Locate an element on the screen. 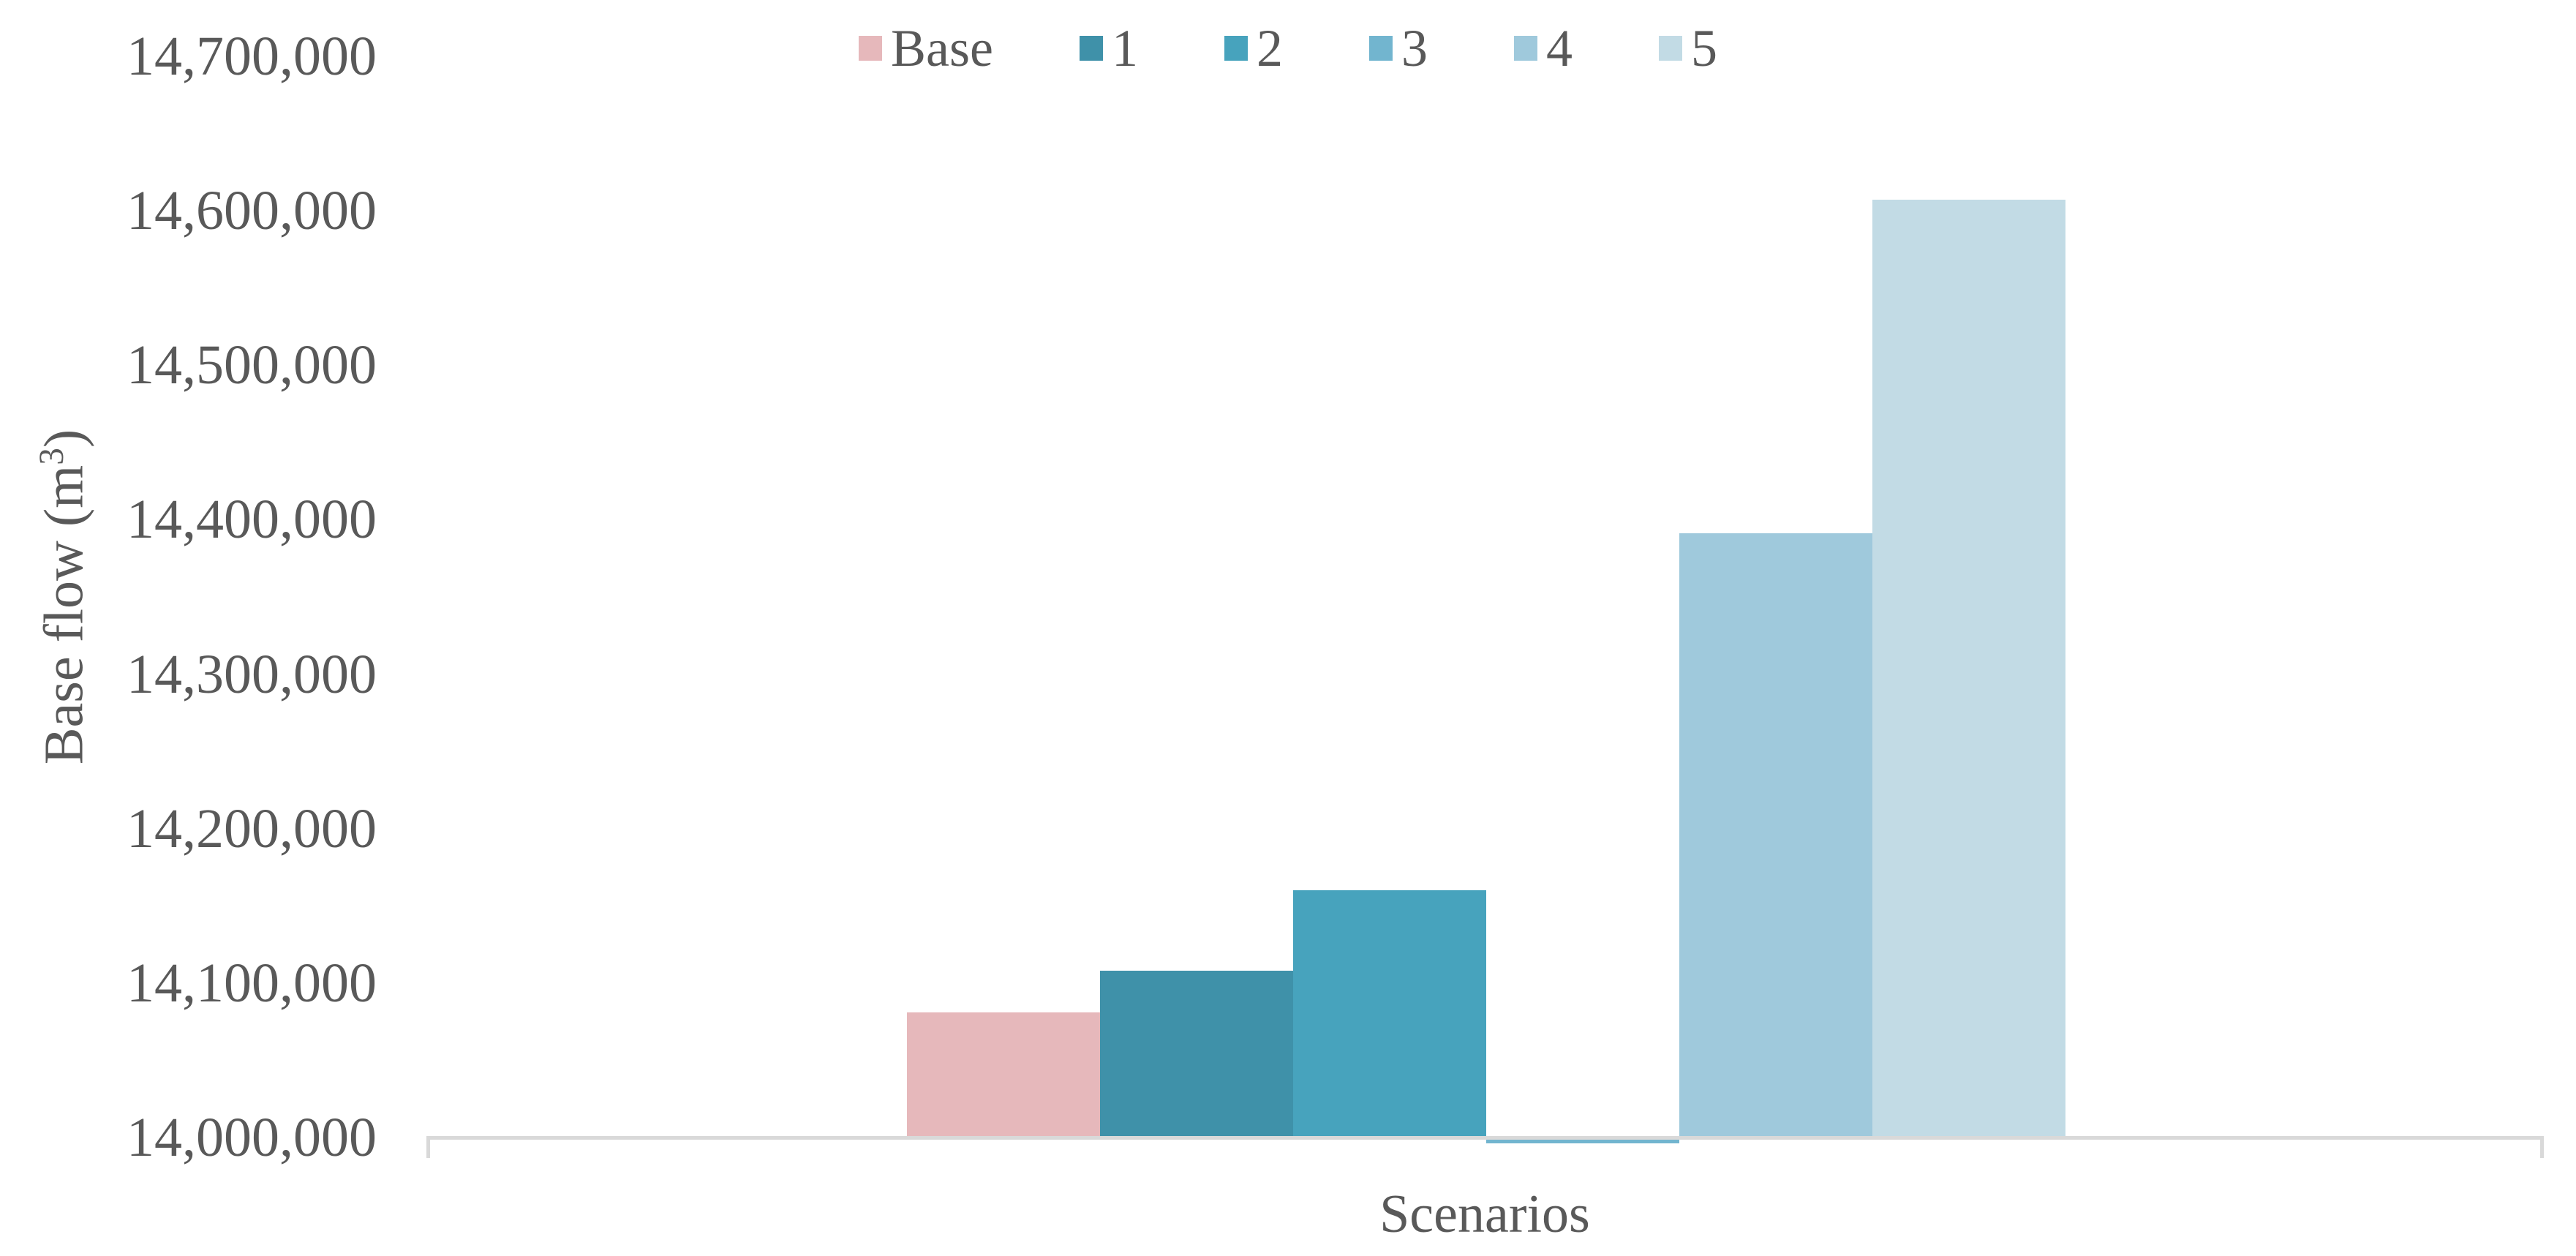  legend-item-2: 2 is located at coordinates (1253, 48).